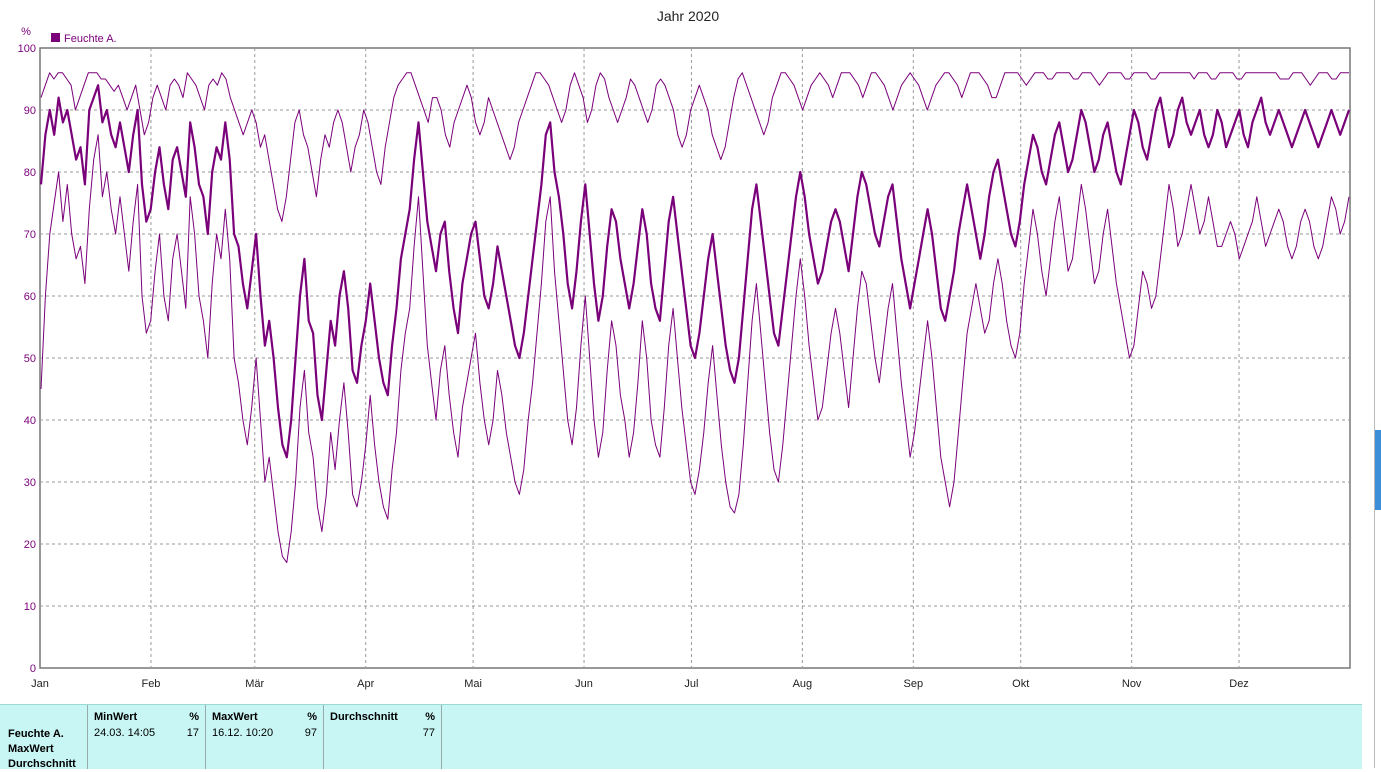  Describe the element at coordinates (364, 717) in the screenshot. I see `average-header: Durchschnitt` at that location.